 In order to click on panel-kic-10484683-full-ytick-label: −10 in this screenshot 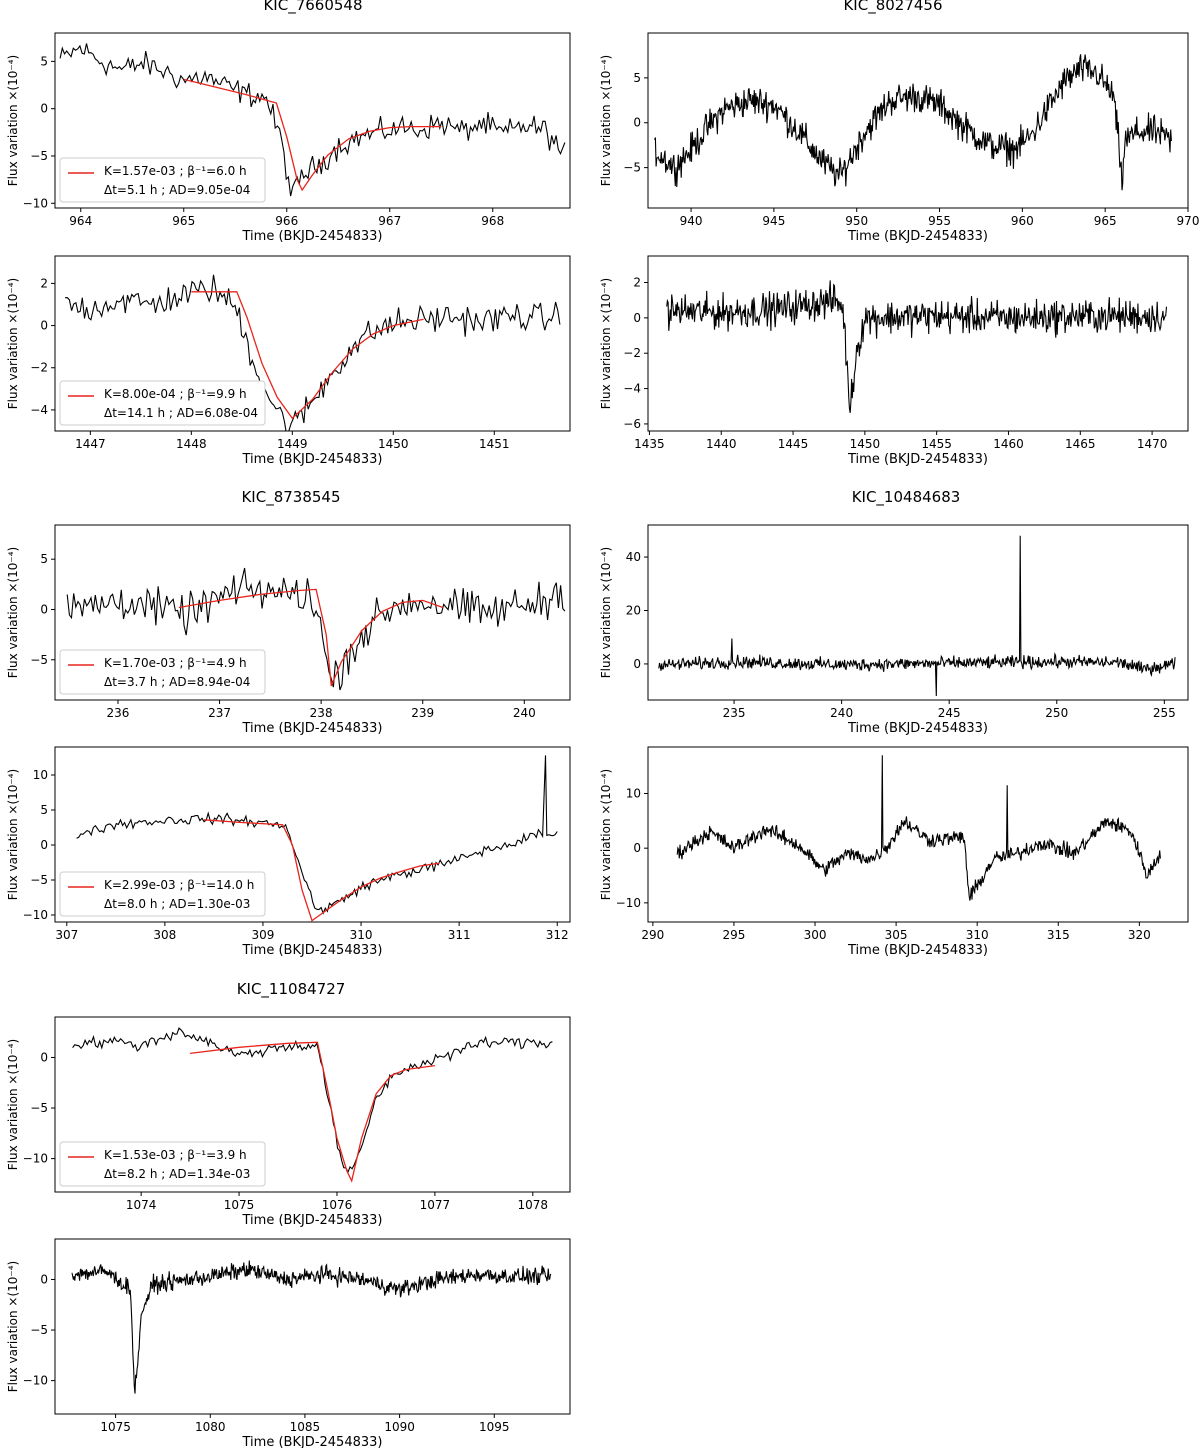, I will do `click(628, 903)`.